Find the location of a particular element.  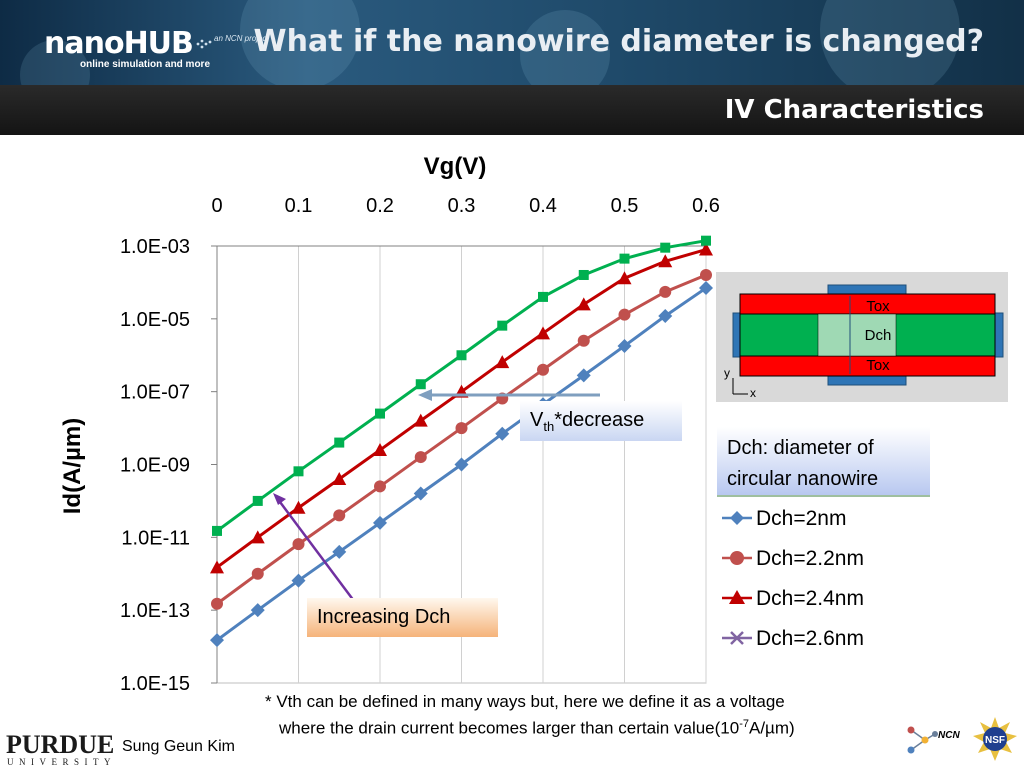

nanowire-cross-section-diagram: Tox Dch Tox y x is located at coordinates (862, 337).